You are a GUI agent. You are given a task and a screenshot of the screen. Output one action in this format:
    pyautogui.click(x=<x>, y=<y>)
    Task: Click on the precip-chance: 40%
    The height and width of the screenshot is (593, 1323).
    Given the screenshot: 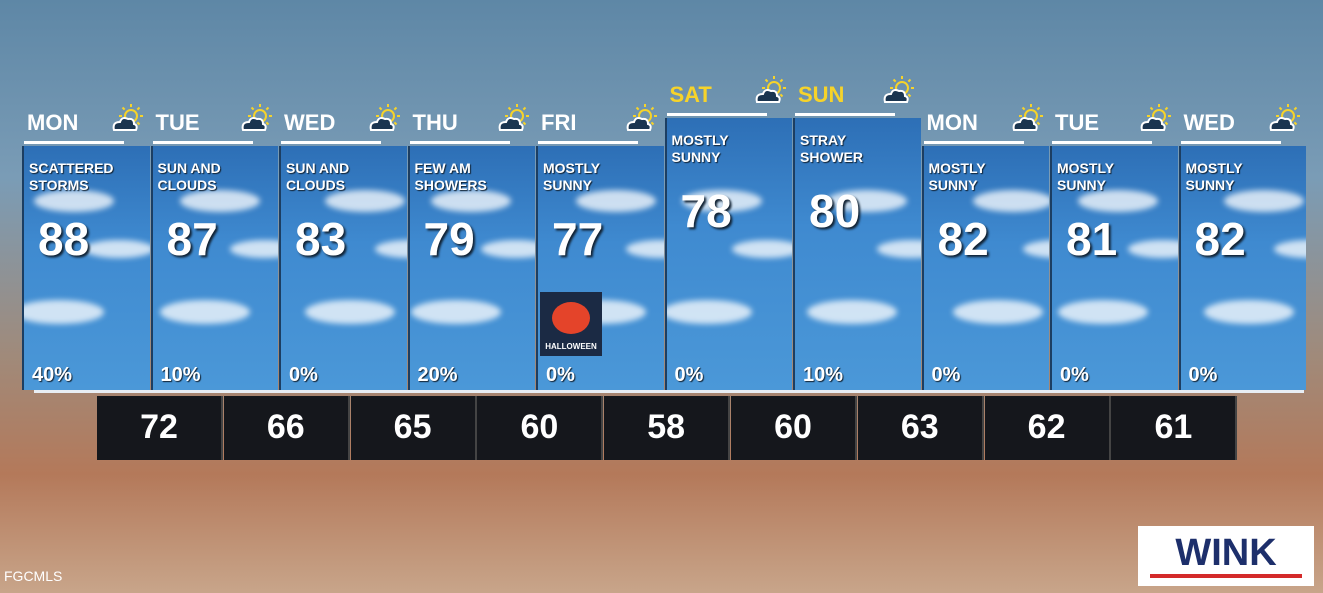 What is the action you would take?
    pyautogui.click(x=52, y=375)
    